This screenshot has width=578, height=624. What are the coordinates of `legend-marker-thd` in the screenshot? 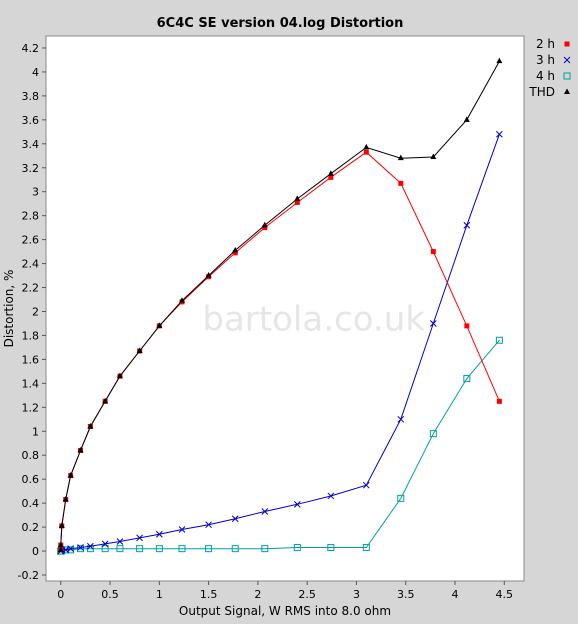 It's located at (567, 91).